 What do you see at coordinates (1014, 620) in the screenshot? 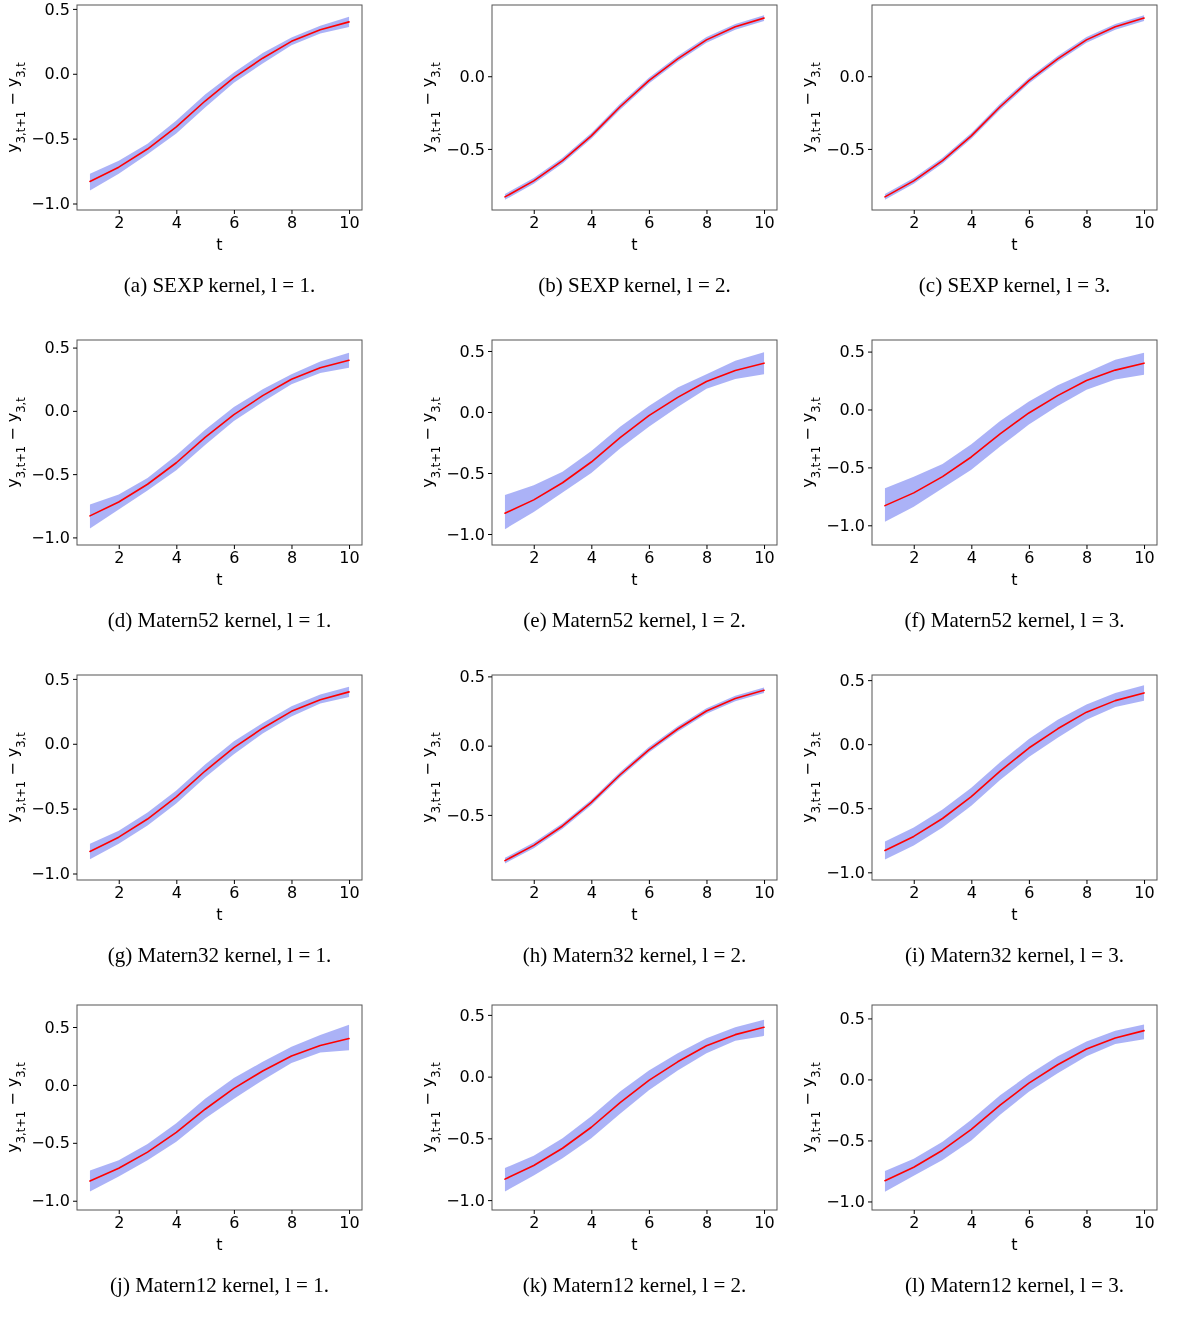
I see `text: (f) Matern52 kernel, l = 3.` at bounding box center [1014, 620].